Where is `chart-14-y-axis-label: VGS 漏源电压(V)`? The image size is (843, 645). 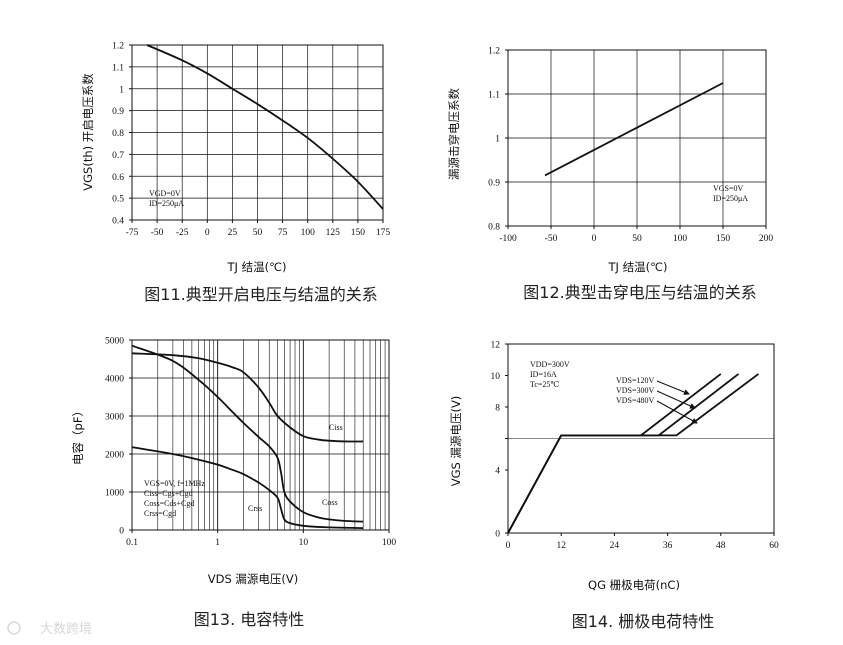 chart-14-y-axis-label: VGS 漏源电压(V) is located at coordinates (456, 441).